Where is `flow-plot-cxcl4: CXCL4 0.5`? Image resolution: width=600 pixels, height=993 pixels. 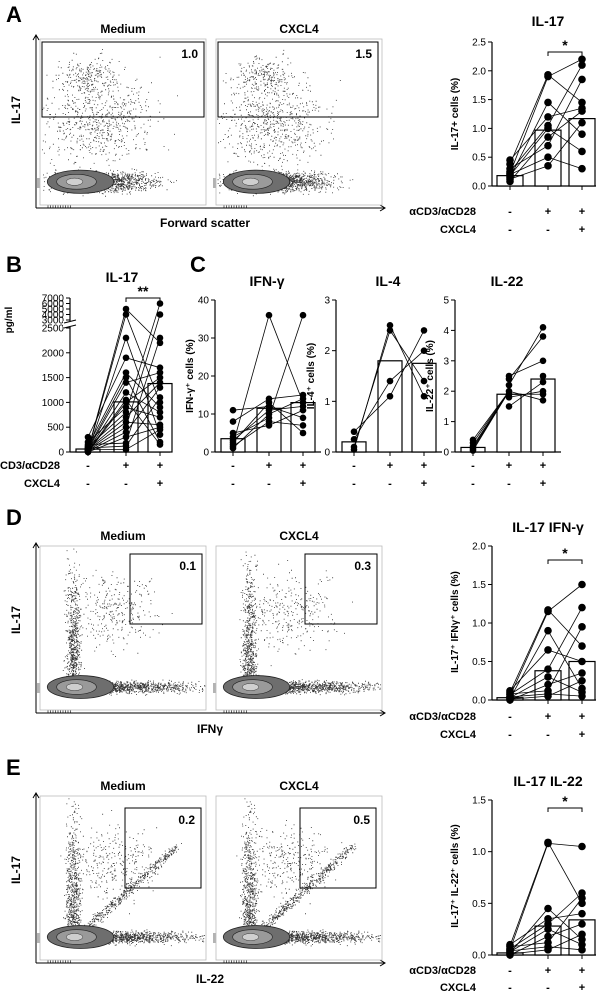 flow-plot-cxcl4: CXCL4 0.5 is located at coordinates (299, 870).